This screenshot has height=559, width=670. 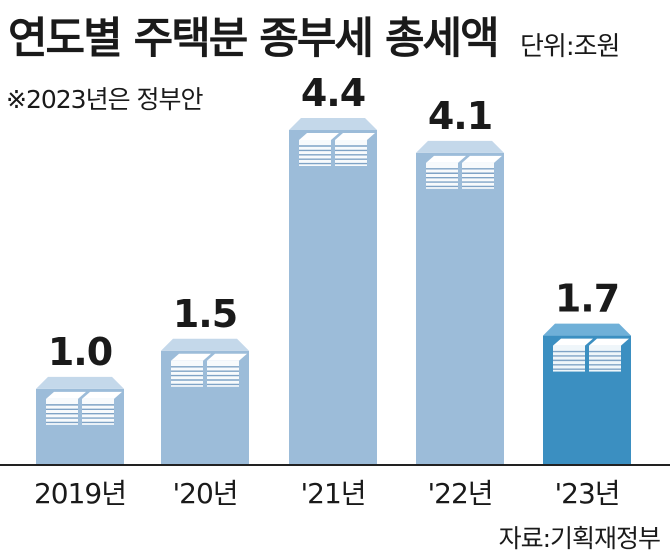 What do you see at coordinates (579, 538) in the screenshot?
I see `source-label: 자료:기획재정부` at bounding box center [579, 538].